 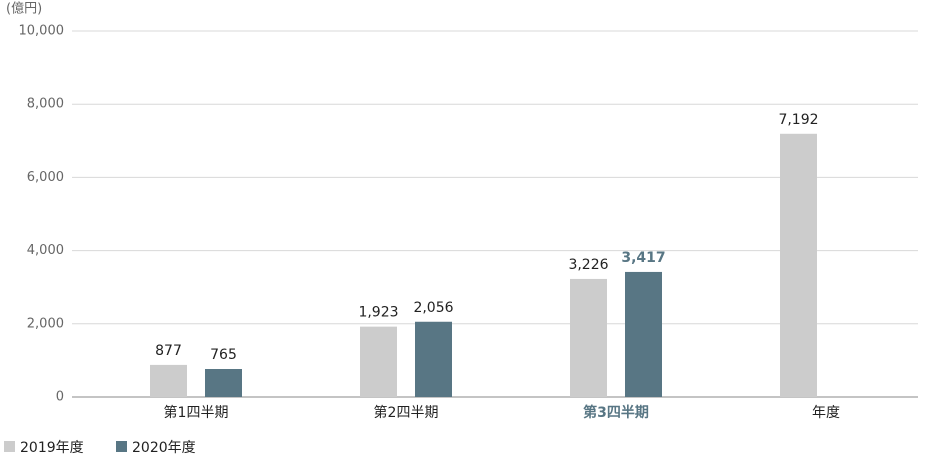 I want to click on legend-label: 2020年度, so click(x=164, y=448).